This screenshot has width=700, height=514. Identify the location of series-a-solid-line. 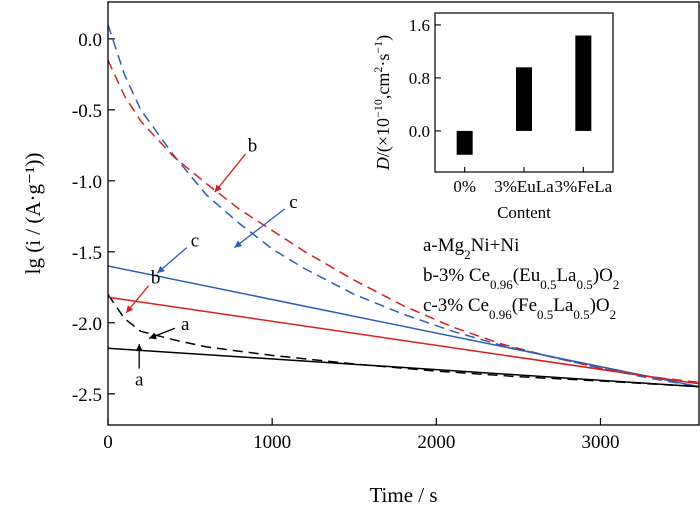
(403, 367).